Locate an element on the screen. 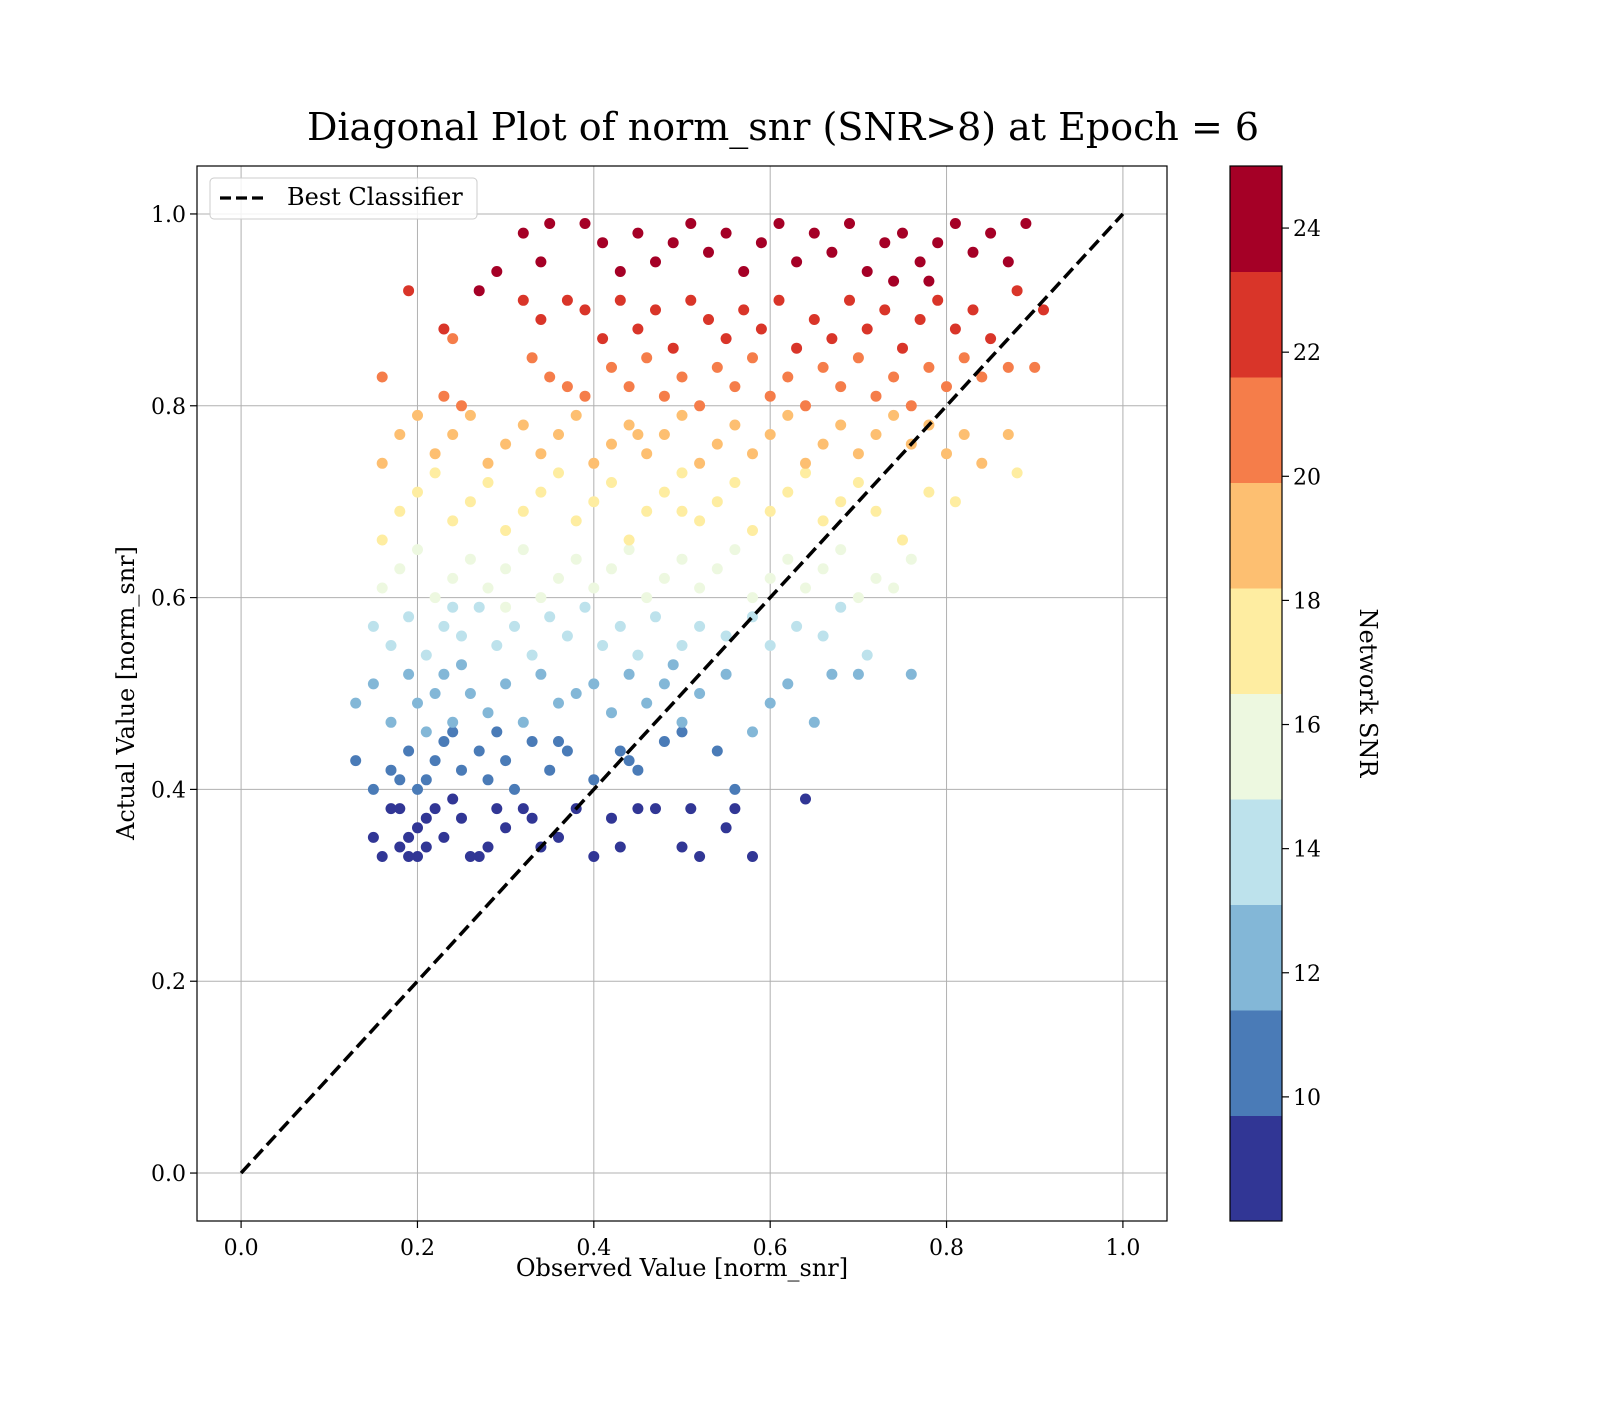  colorbar-label: Network SNR is located at coordinates (1368, 694).